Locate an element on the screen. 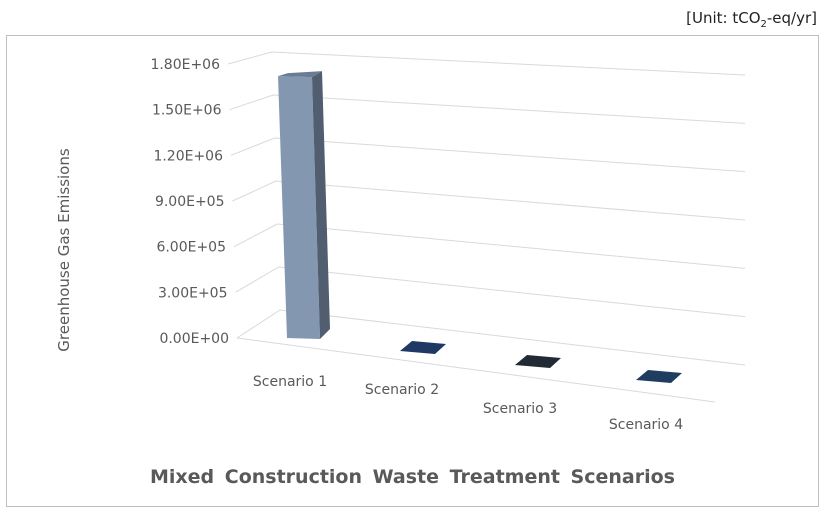 The image size is (825, 514). y-tick-label: 1.80E+06 is located at coordinates (185, 65).